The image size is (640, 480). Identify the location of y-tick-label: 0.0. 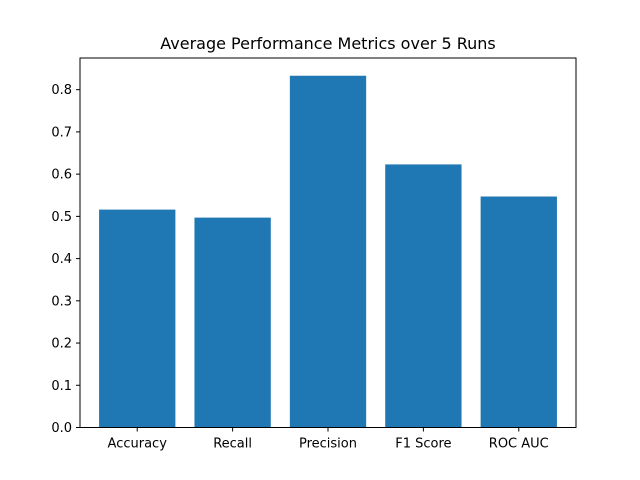
(61, 428).